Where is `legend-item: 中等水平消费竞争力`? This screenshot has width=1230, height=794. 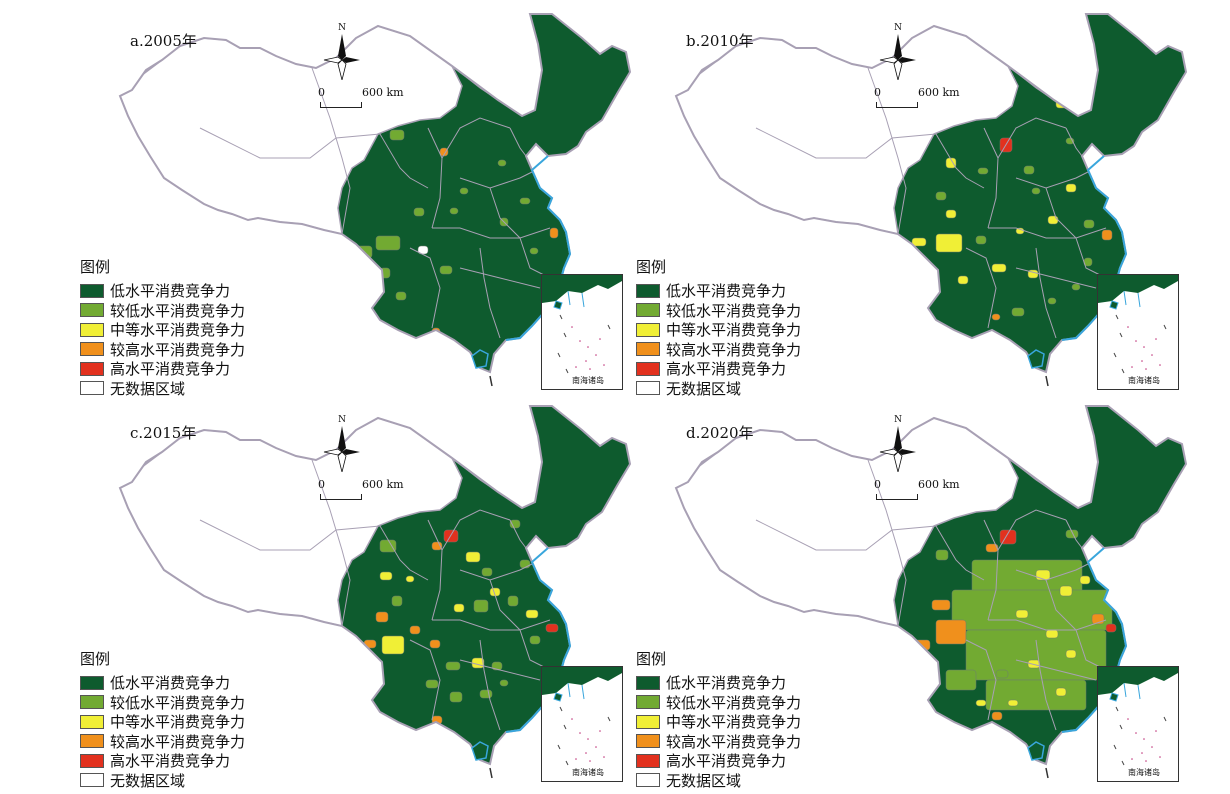
legend-item: 中等水平消费竞争力 is located at coordinates (195, 330).